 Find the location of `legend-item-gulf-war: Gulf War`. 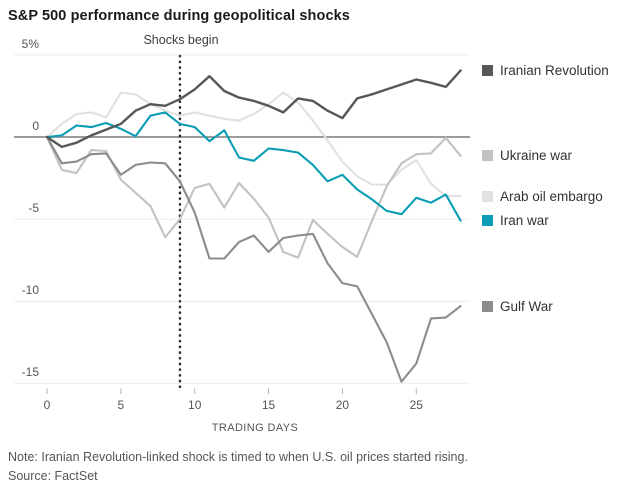

legend-item-gulf-war: Gulf War is located at coordinates (517, 306).